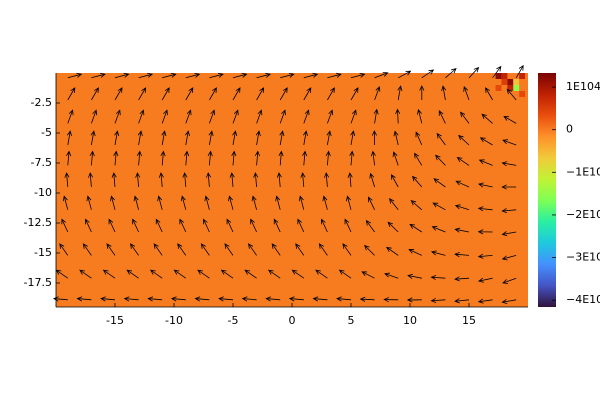 This screenshot has height=400, width=600. What do you see at coordinates (583, 171) in the screenshot?
I see `colorbar-tick-label: −1E10` at bounding box center [583, 171].